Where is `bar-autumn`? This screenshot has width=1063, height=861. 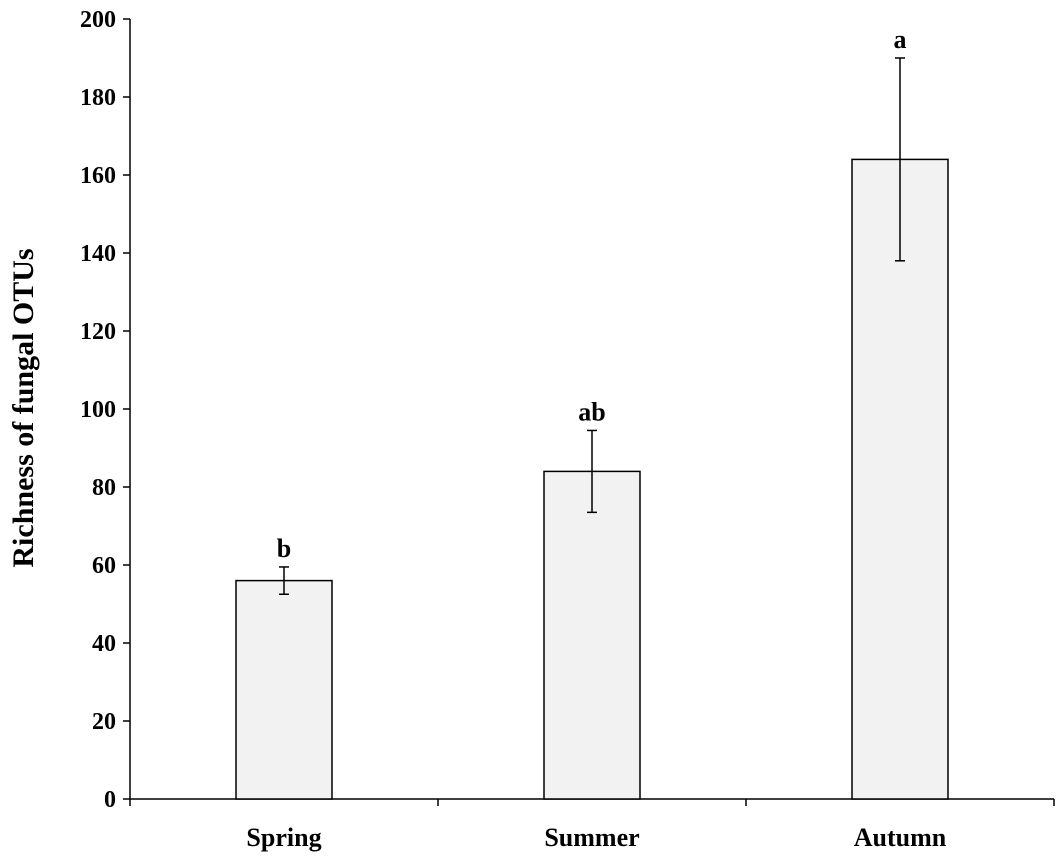
bar-autumn is located at coordinates (900, 479).